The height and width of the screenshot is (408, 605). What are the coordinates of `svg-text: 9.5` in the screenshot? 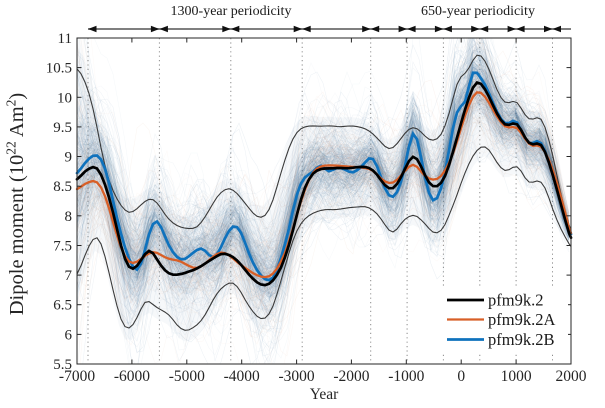 It's located at (62, 128).